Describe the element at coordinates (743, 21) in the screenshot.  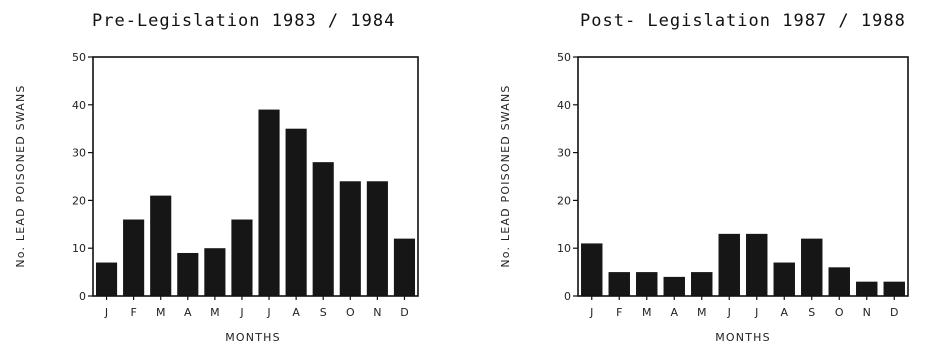
I see `chart-title: Post- Legislation 1987 / 1988` at that location.